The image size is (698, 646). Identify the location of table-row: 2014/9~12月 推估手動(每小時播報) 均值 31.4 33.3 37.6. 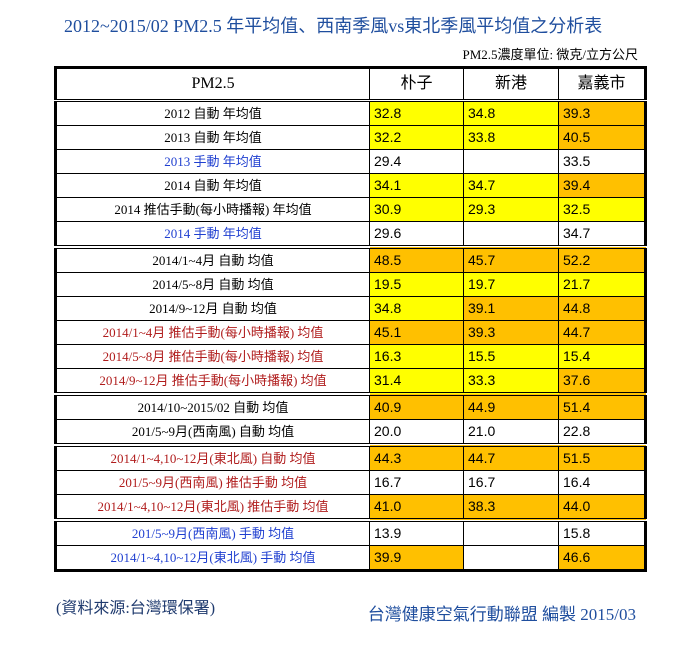
(350, 381).